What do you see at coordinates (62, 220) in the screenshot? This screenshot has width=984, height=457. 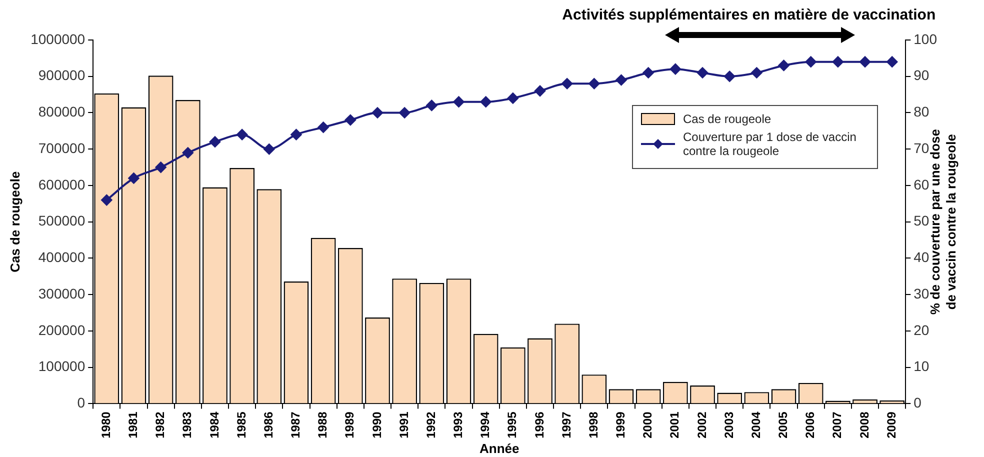 I see `y-tick-label: 500000` at bounding box center [62, 220].